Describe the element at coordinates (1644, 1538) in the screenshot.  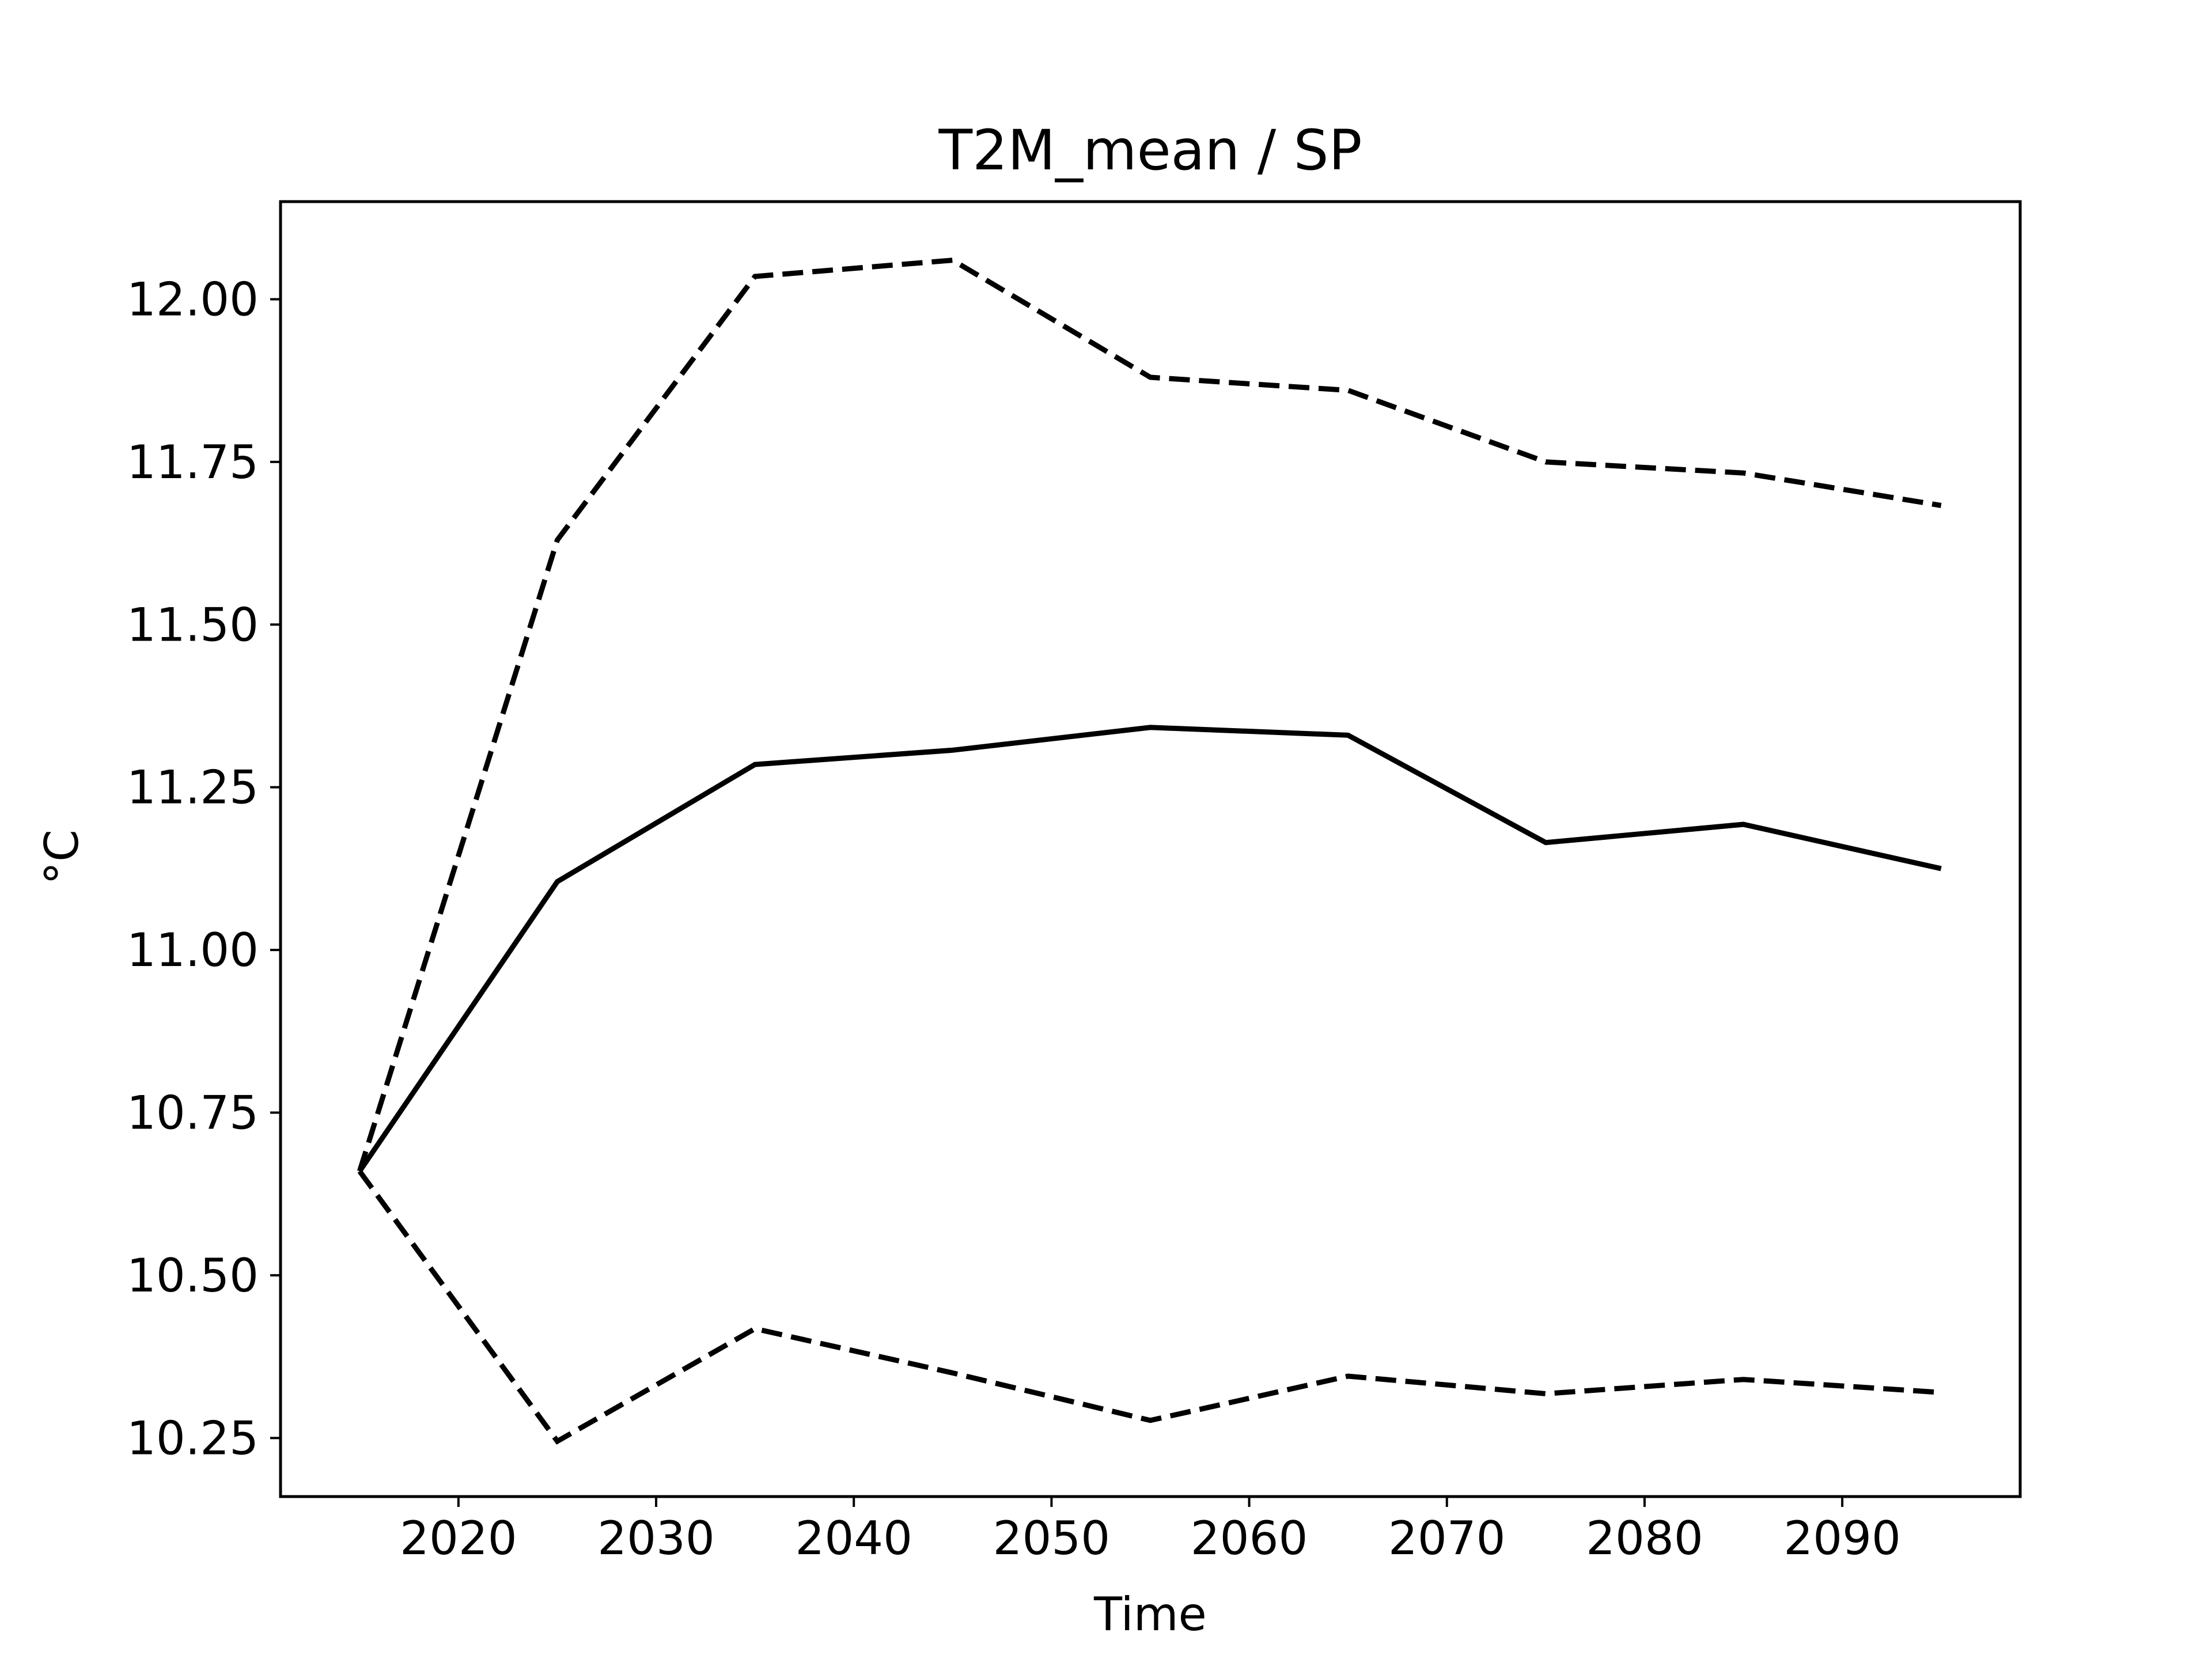
I see `x-tick-label: 2080` at that location.